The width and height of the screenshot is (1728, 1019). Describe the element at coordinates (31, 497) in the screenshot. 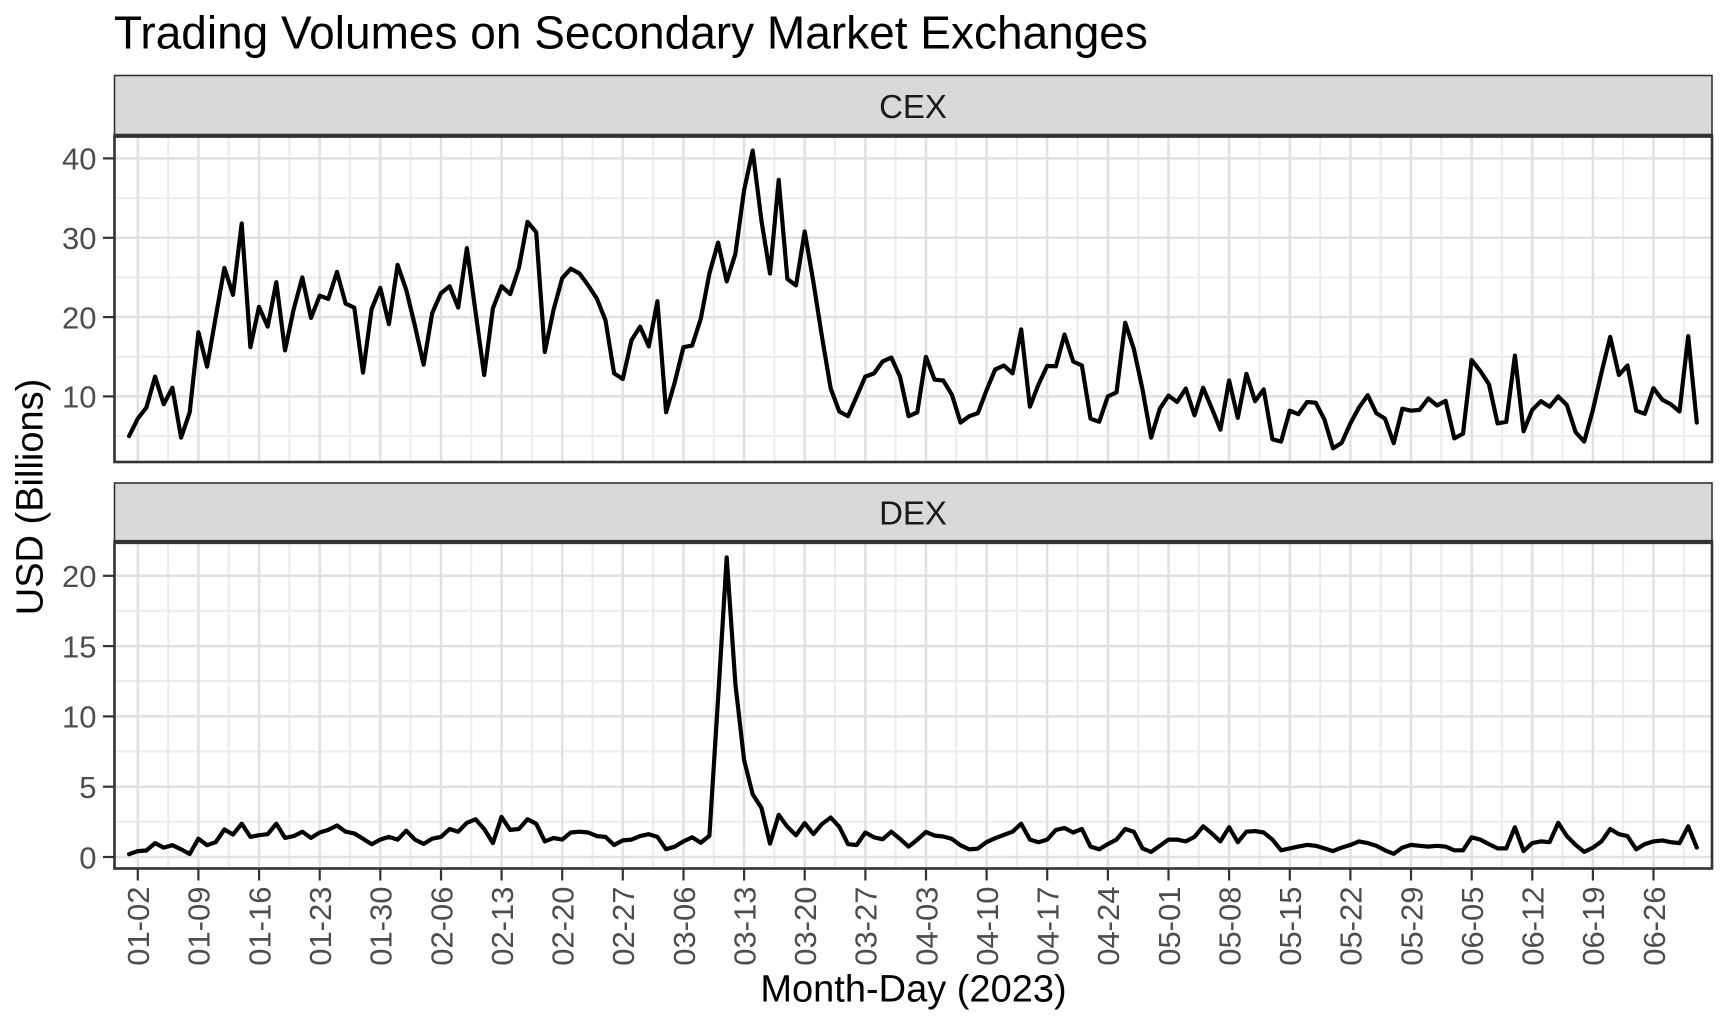

I see `svg-text: USD (Billions)` at that location.